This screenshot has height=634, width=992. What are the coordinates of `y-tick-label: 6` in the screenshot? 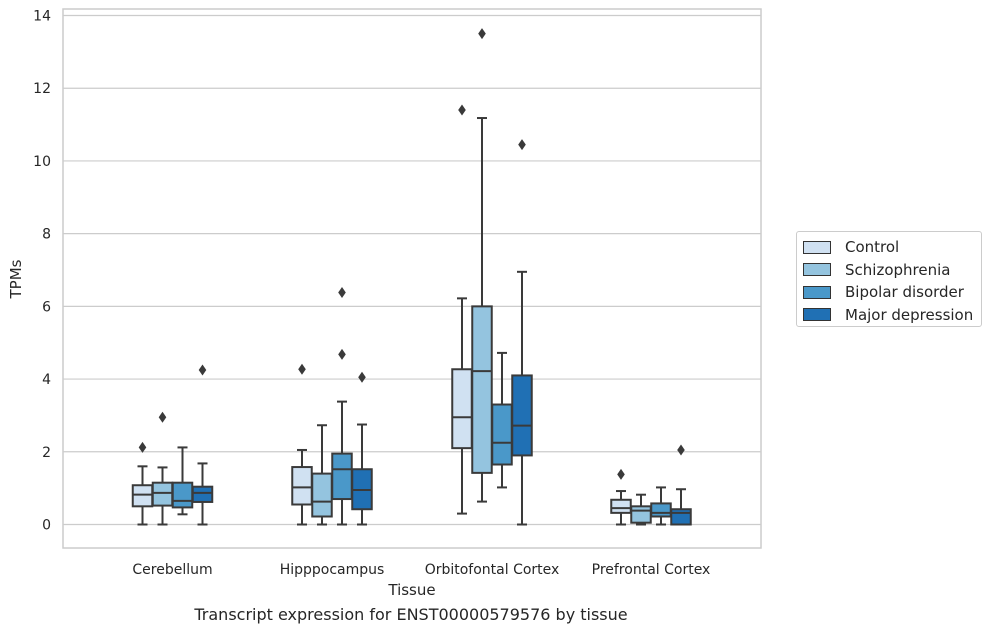 It's located at (46, 307).